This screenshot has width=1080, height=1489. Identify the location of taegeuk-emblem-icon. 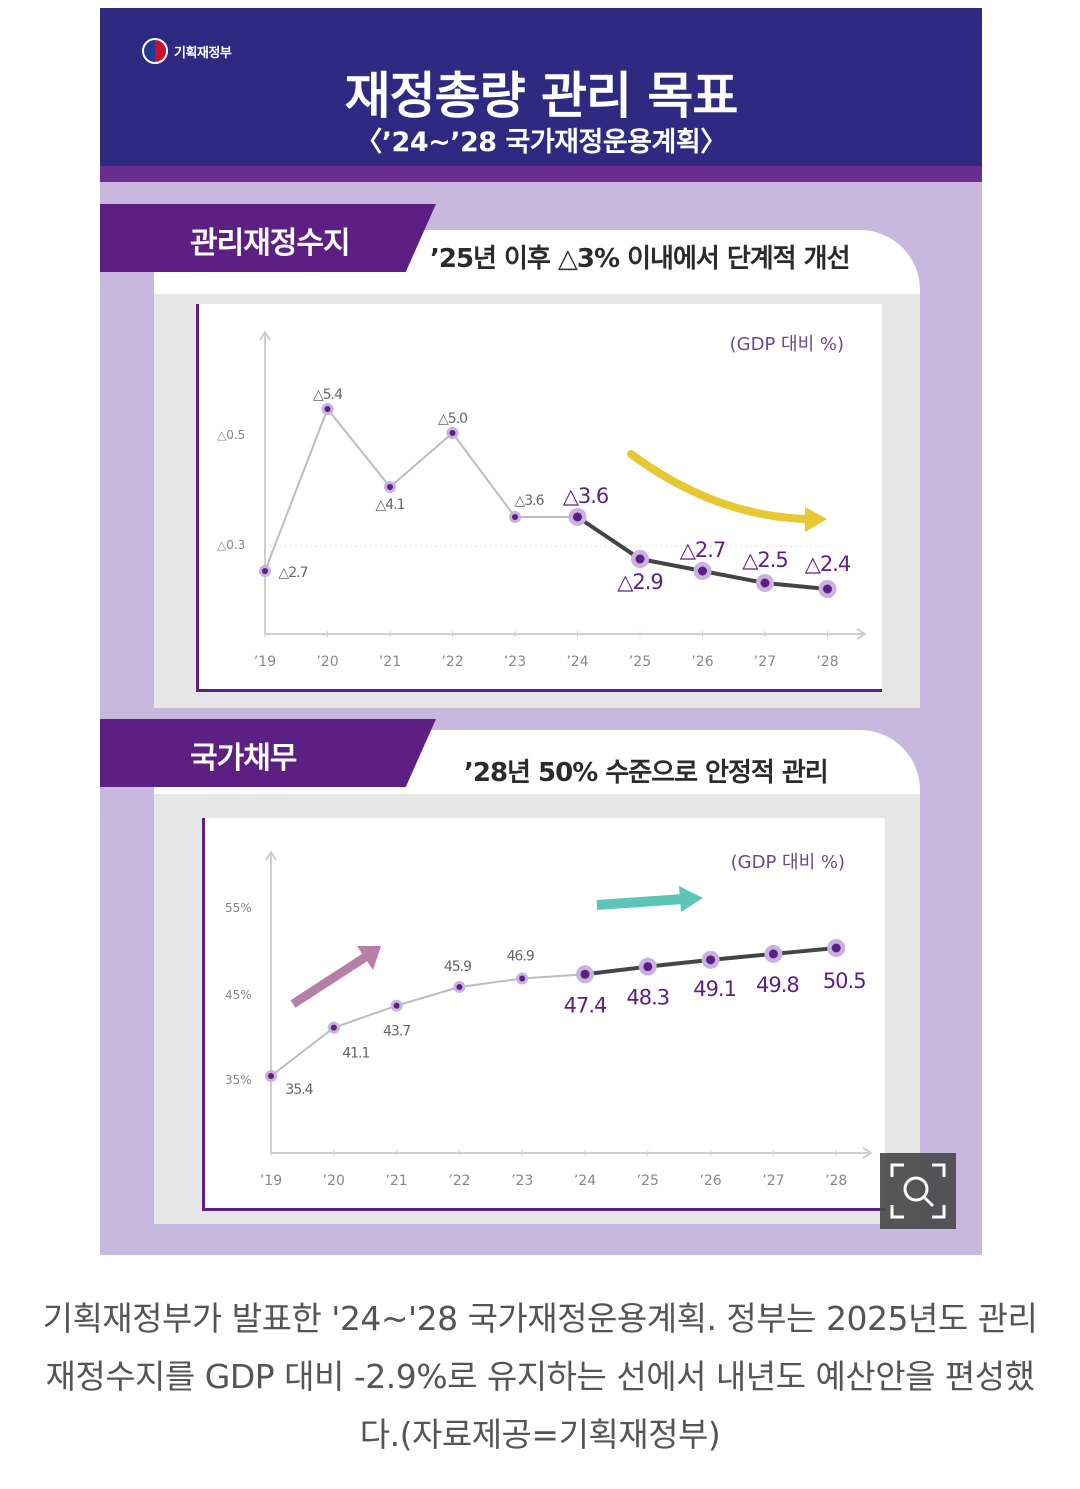
(155, 51).